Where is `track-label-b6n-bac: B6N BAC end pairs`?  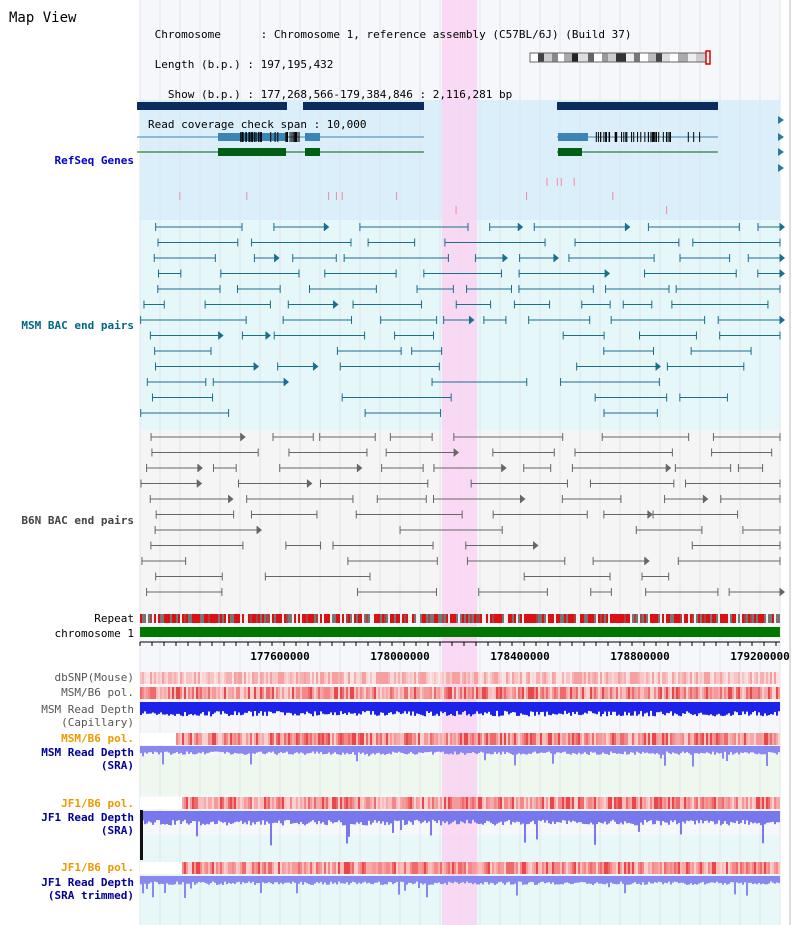 track-label-b6n-bac: B6N BAC end pairs is located at coordinates (77, 520).